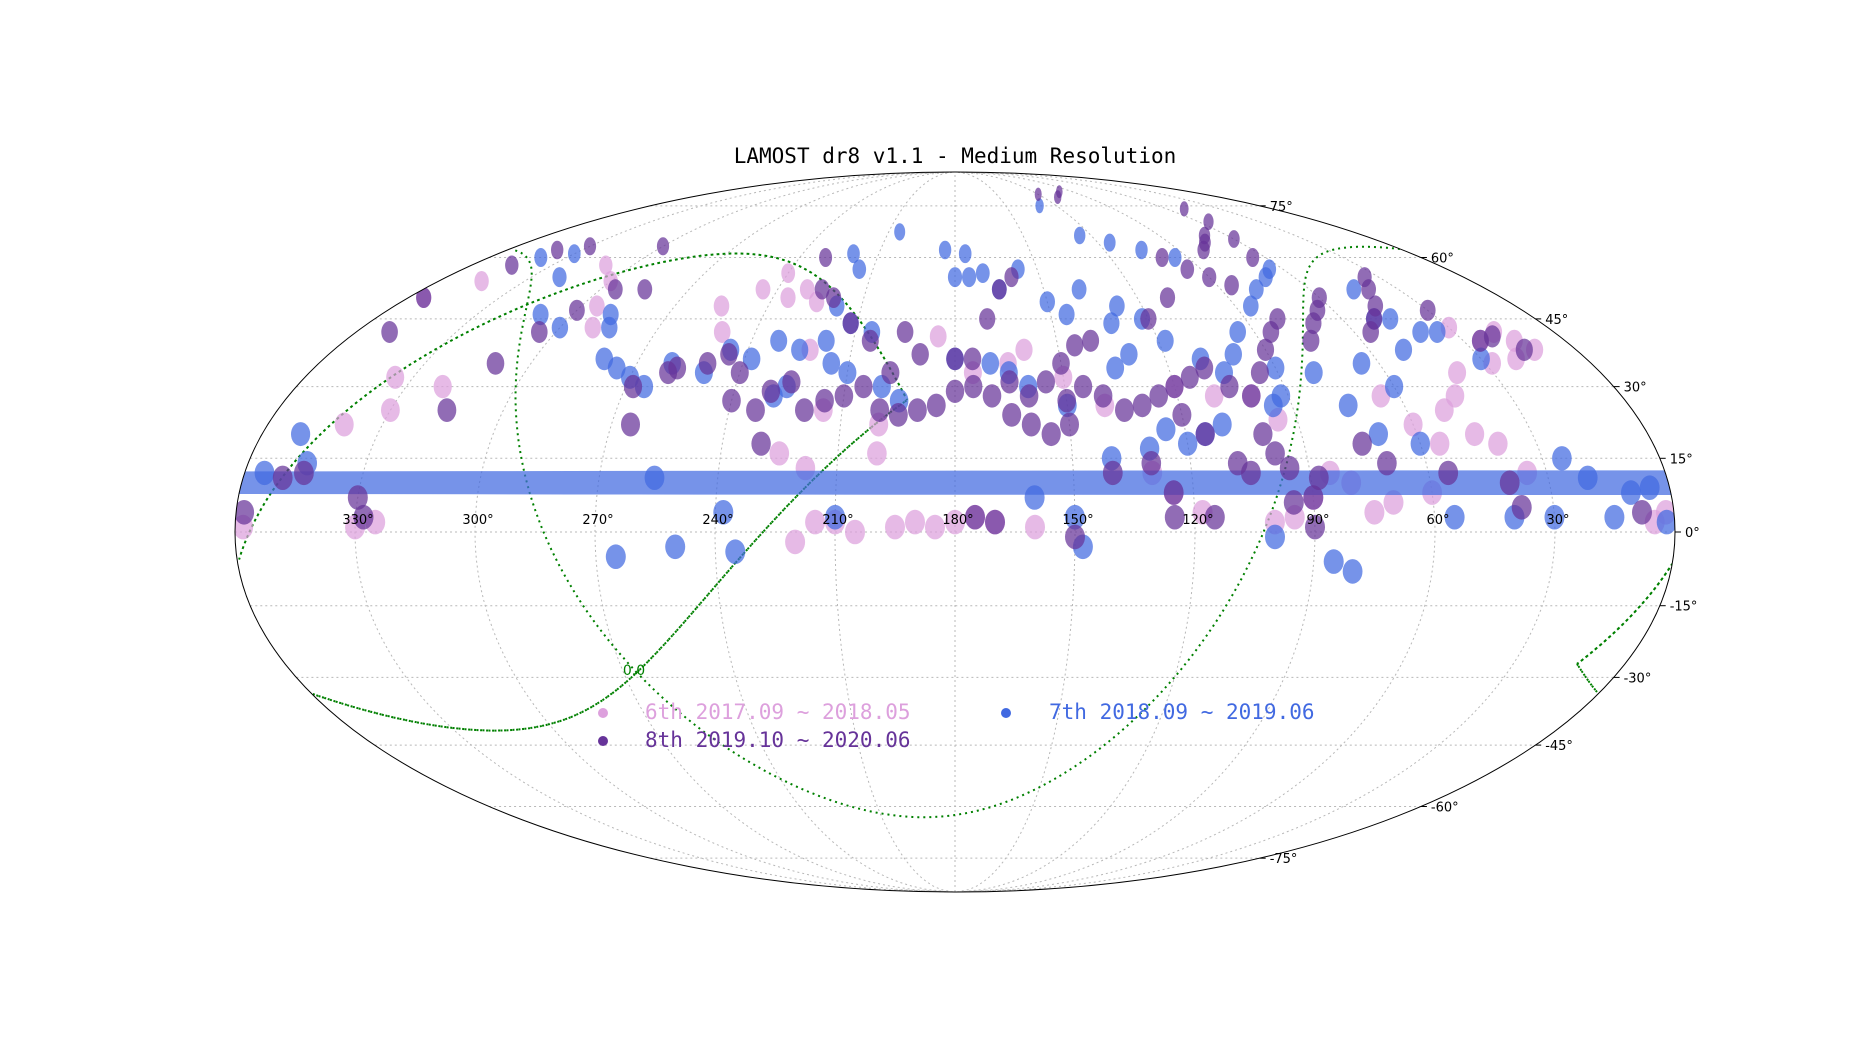 Image resolution: width=1850 pixels, height=1050 pixels. Describe the element at coordinates (1556, 320) in the screenshot. I see `dec-tick-label: 45°` at that location.